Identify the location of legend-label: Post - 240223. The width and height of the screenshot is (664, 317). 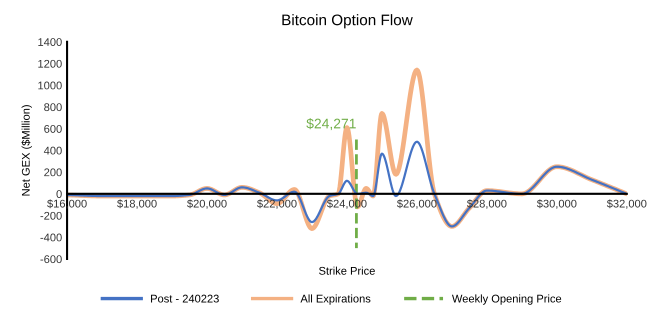
(185, 298).